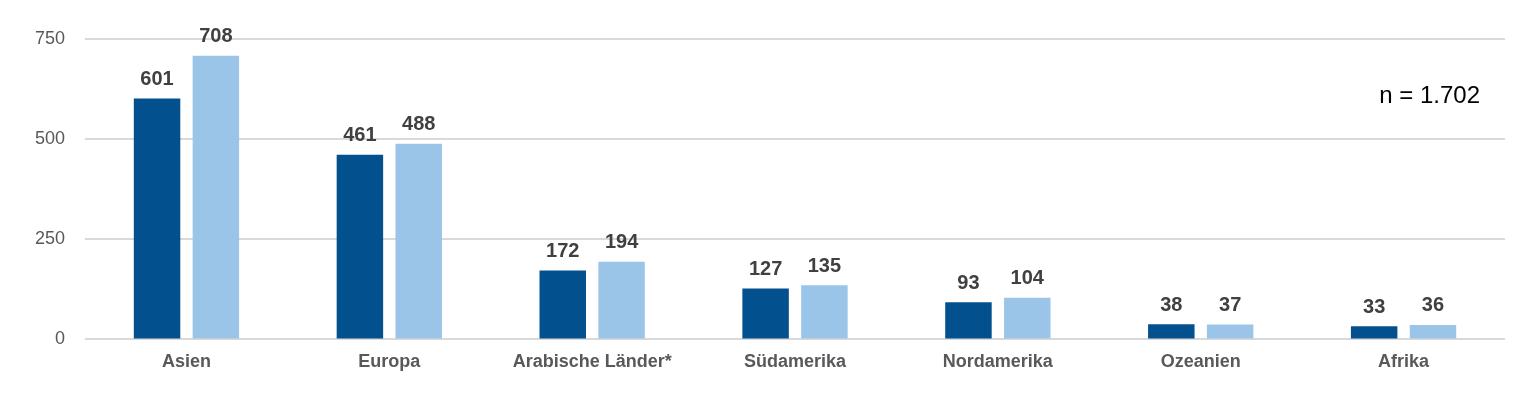 Image resolution: width=1513 pixels, height=401 pixels. Describe the element at coordinates (50, 137) in the screenshot. I see `y-tick-label: 500` at that location.